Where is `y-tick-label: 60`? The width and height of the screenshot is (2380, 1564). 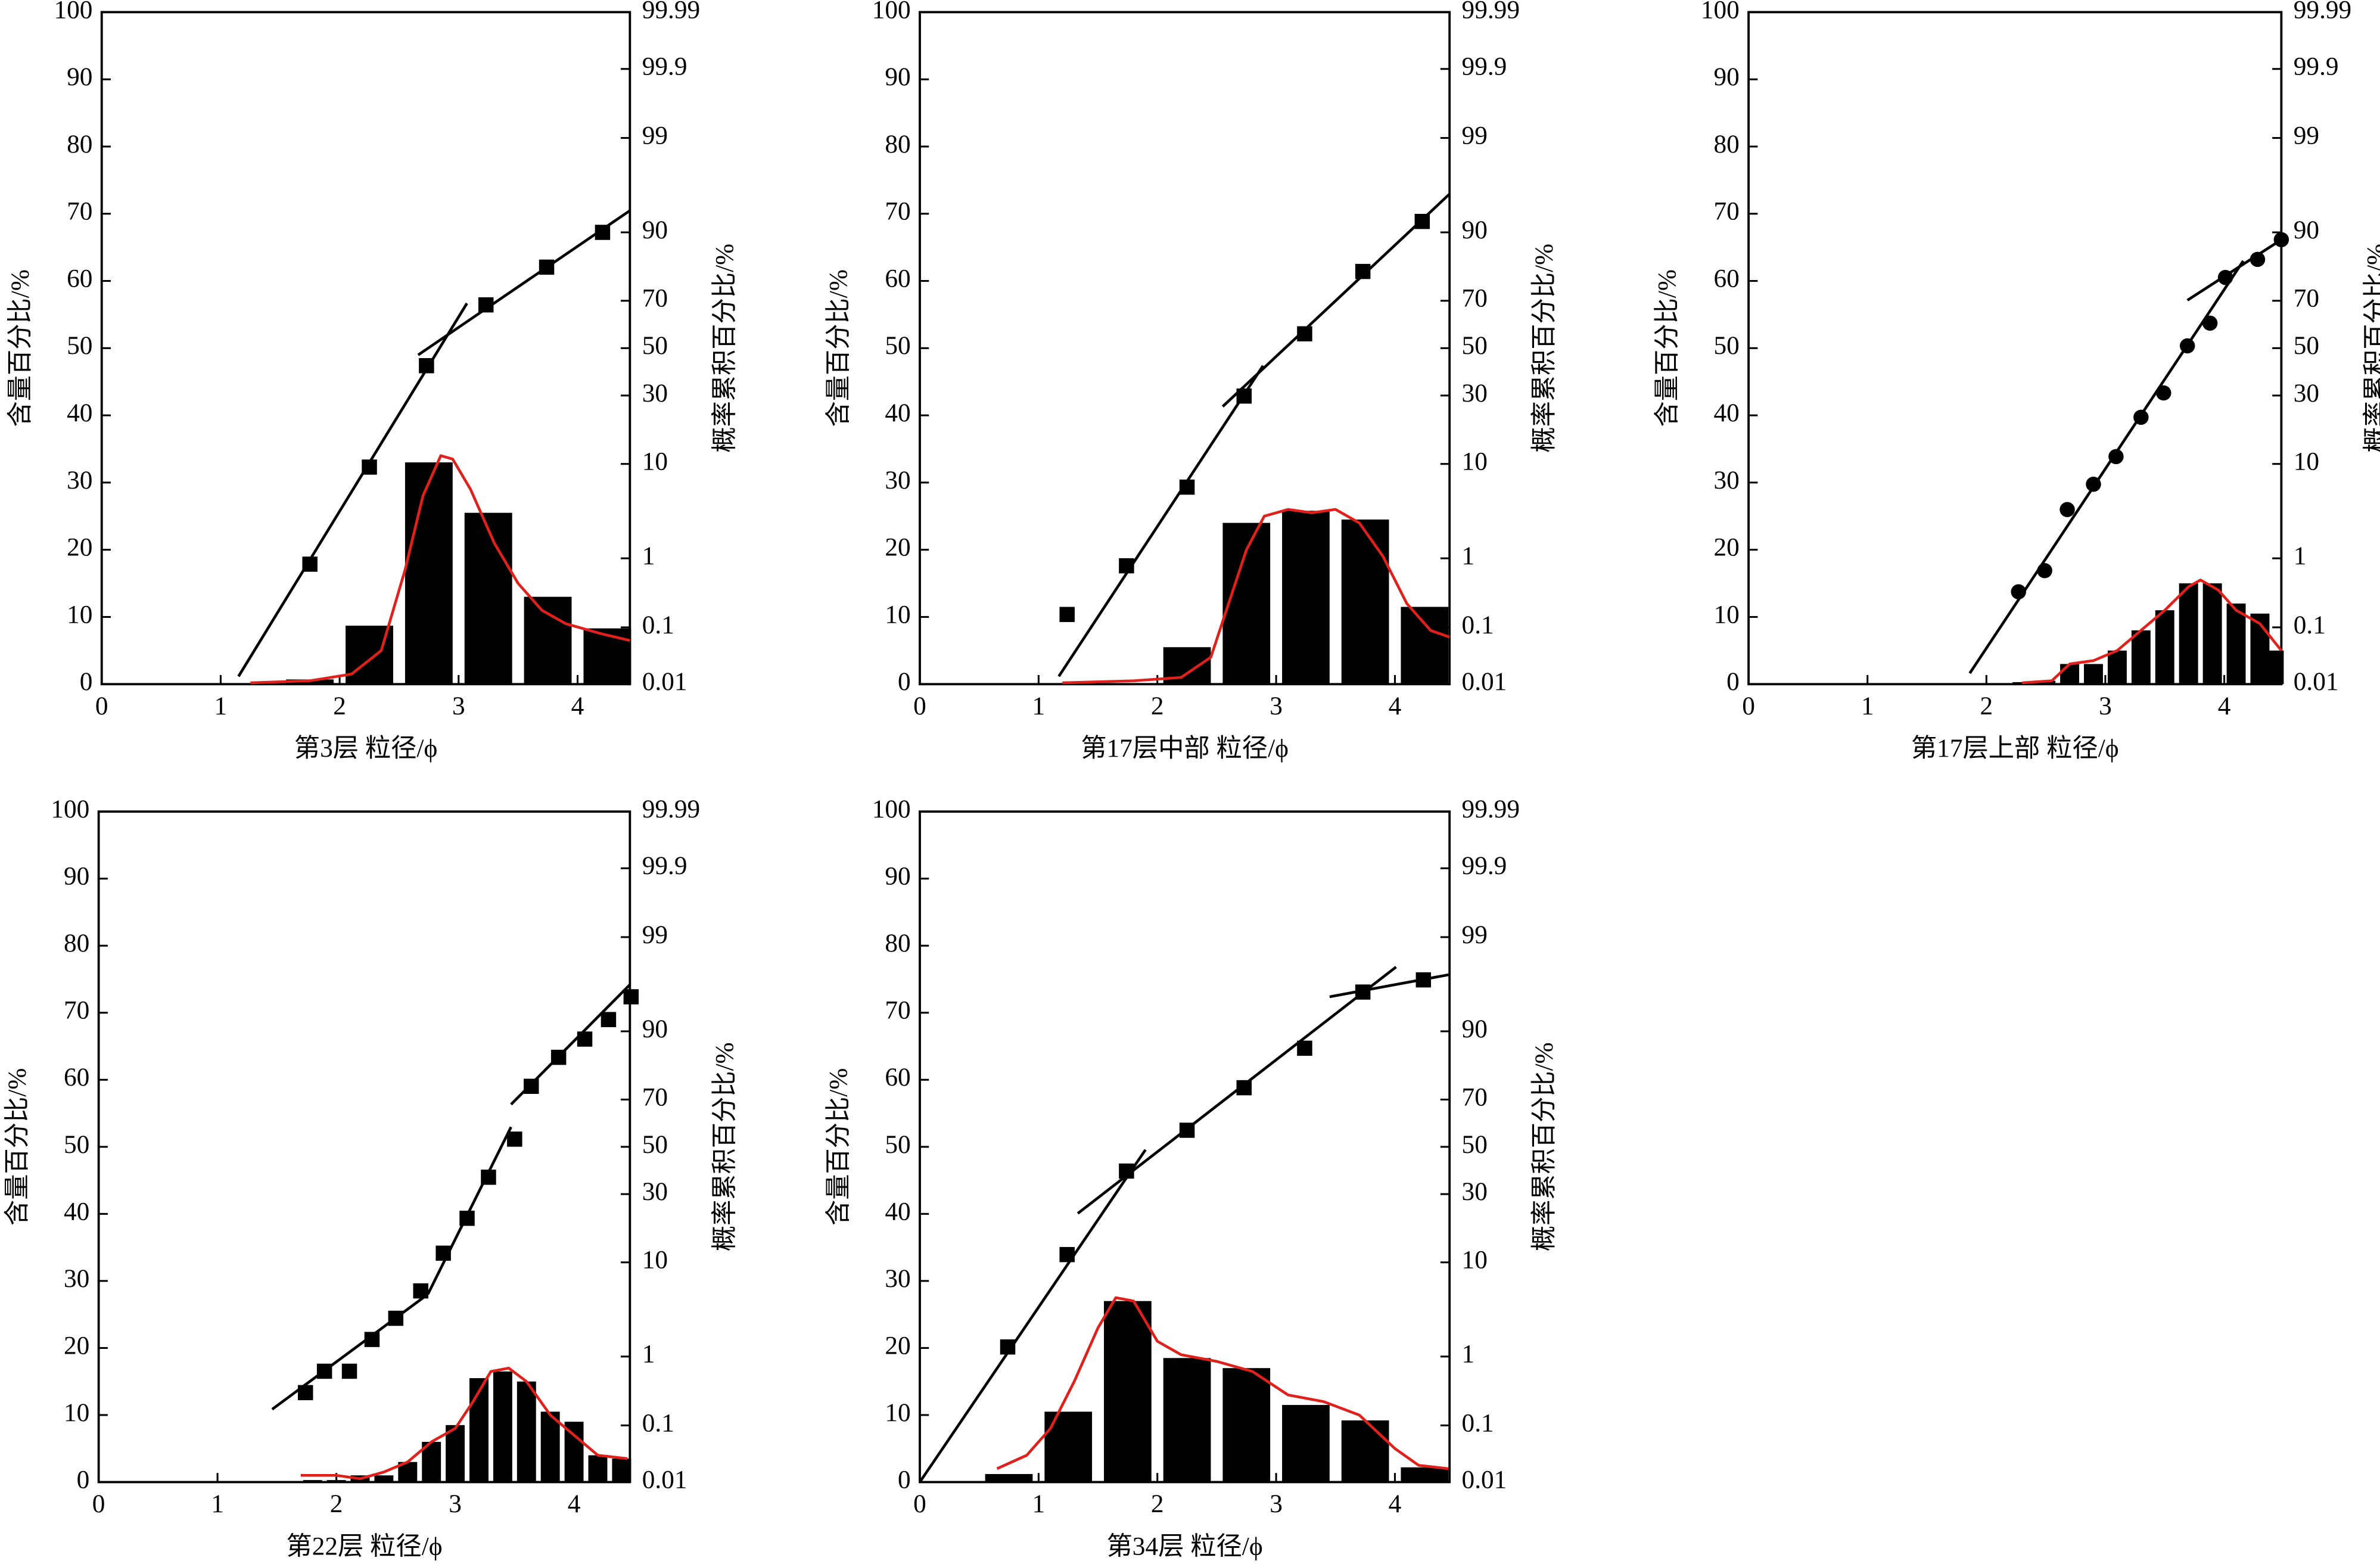
y-tick-label: 60 is located at coordinates (79, 278).